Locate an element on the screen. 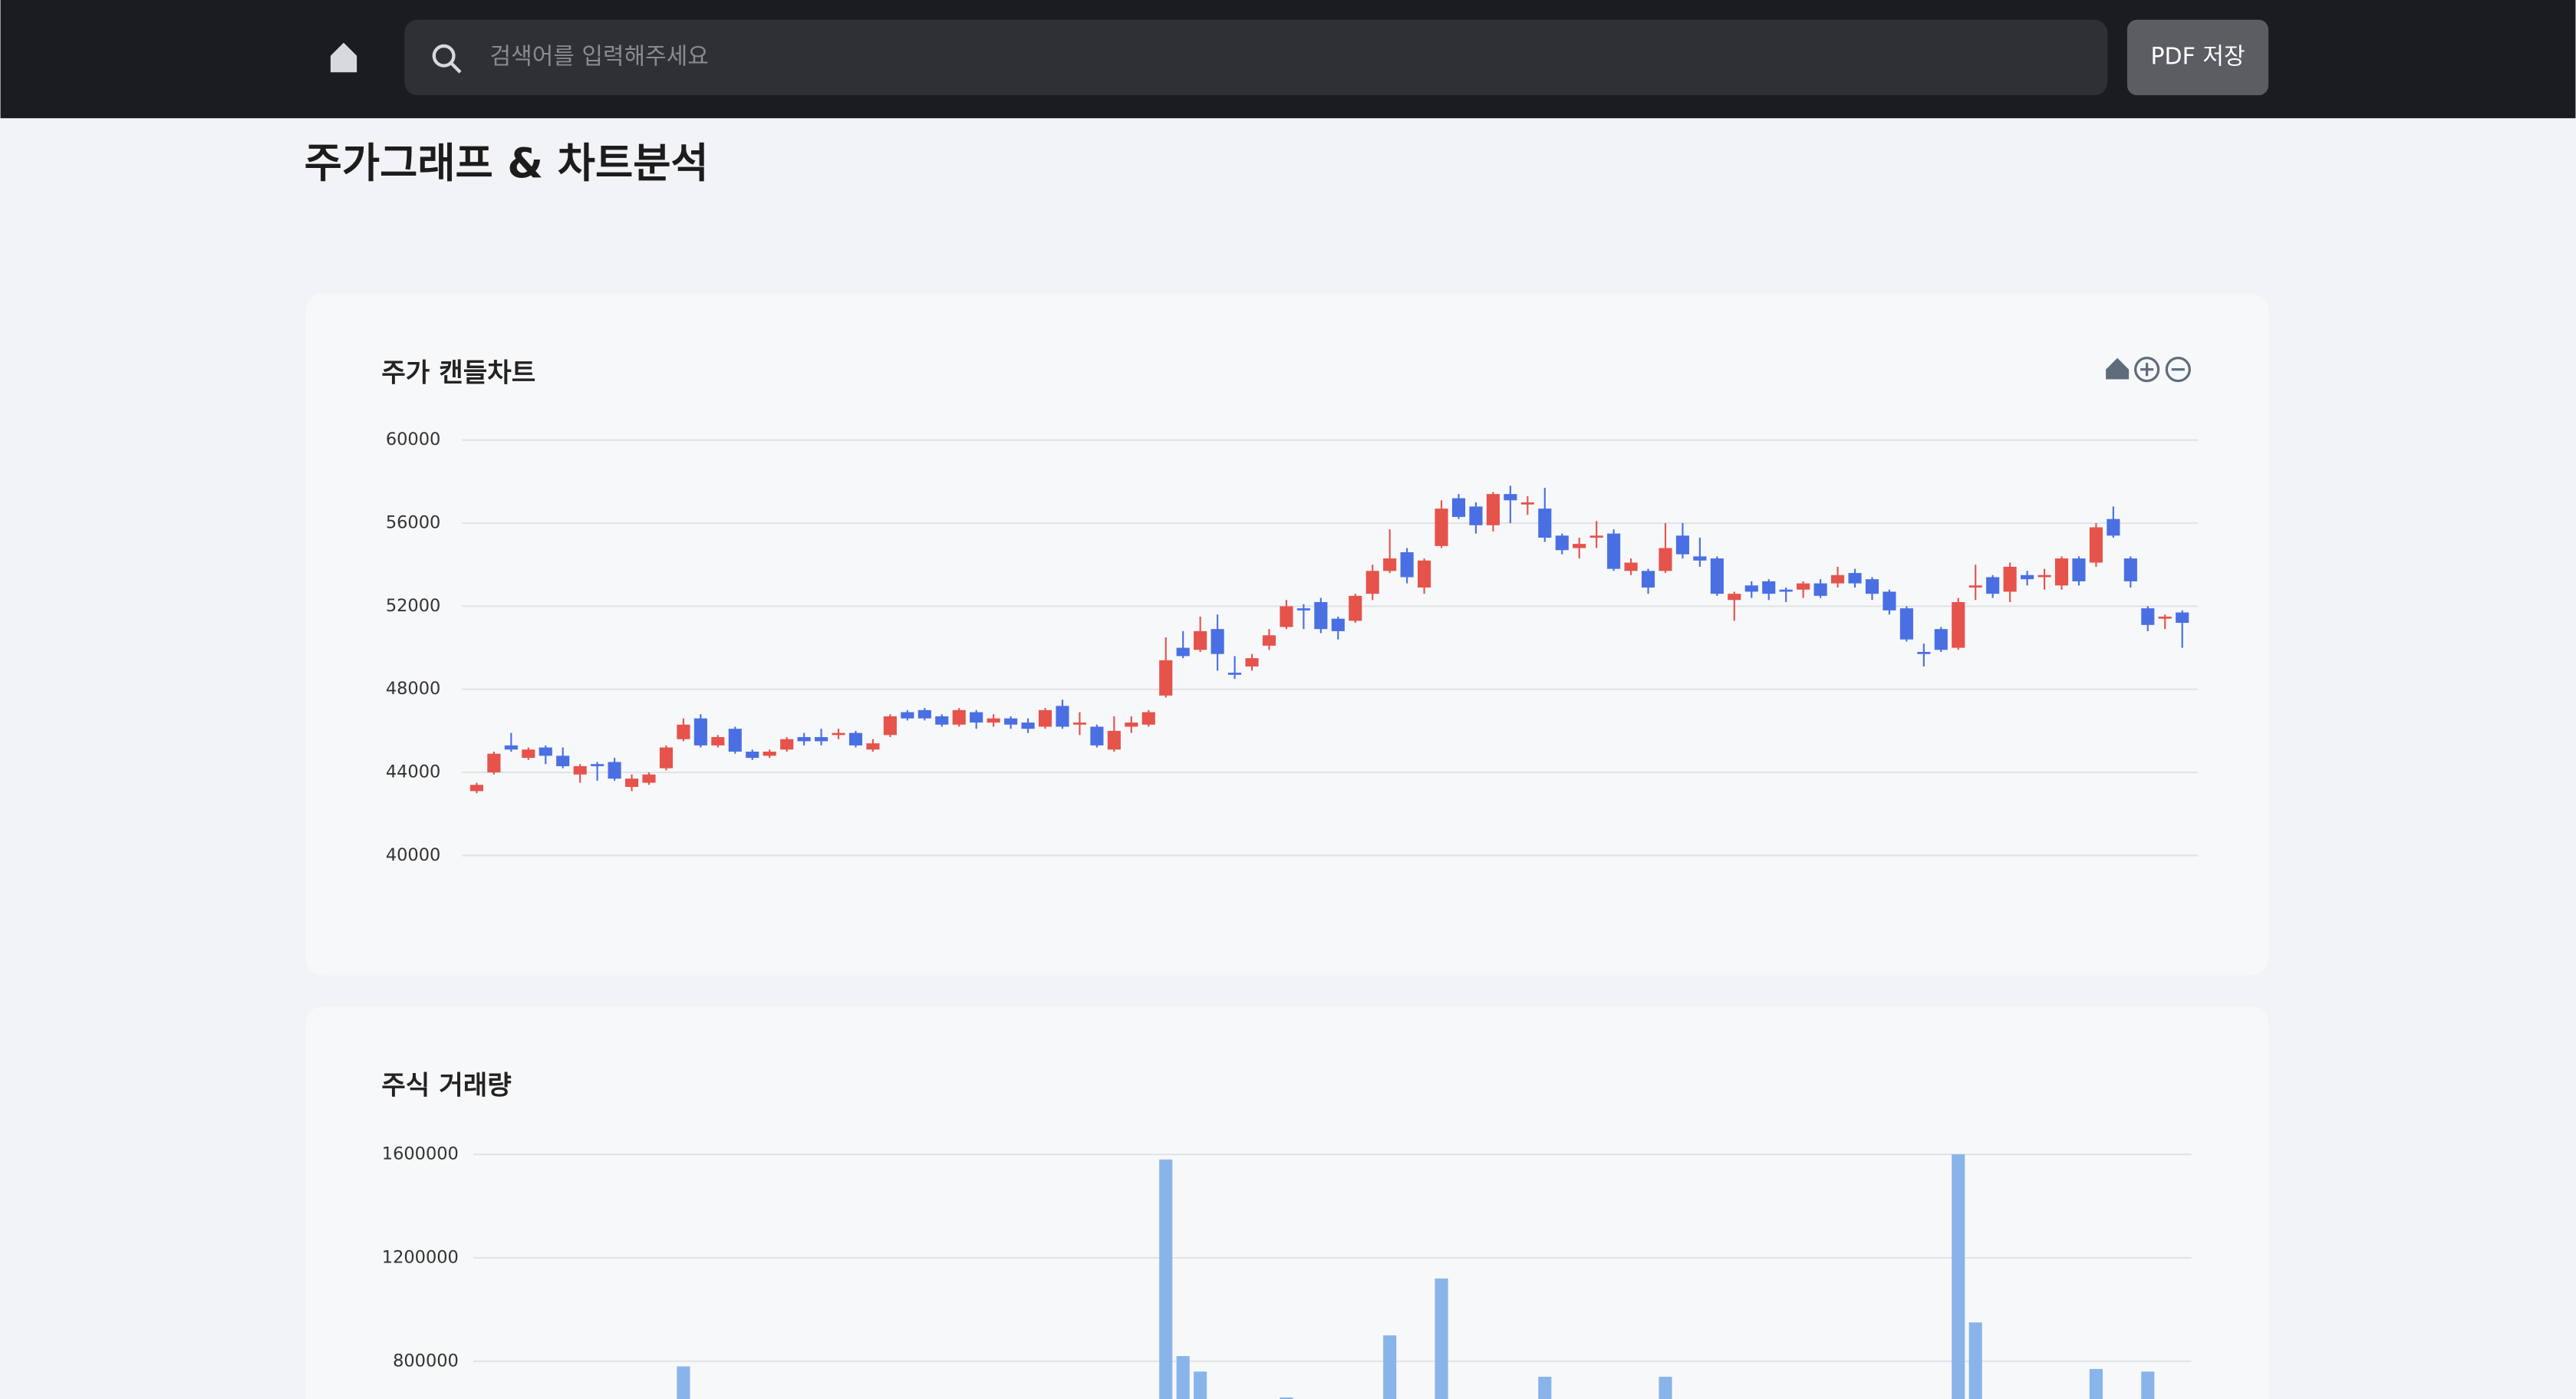  pdf-button is located at coordinates (2197, 57).